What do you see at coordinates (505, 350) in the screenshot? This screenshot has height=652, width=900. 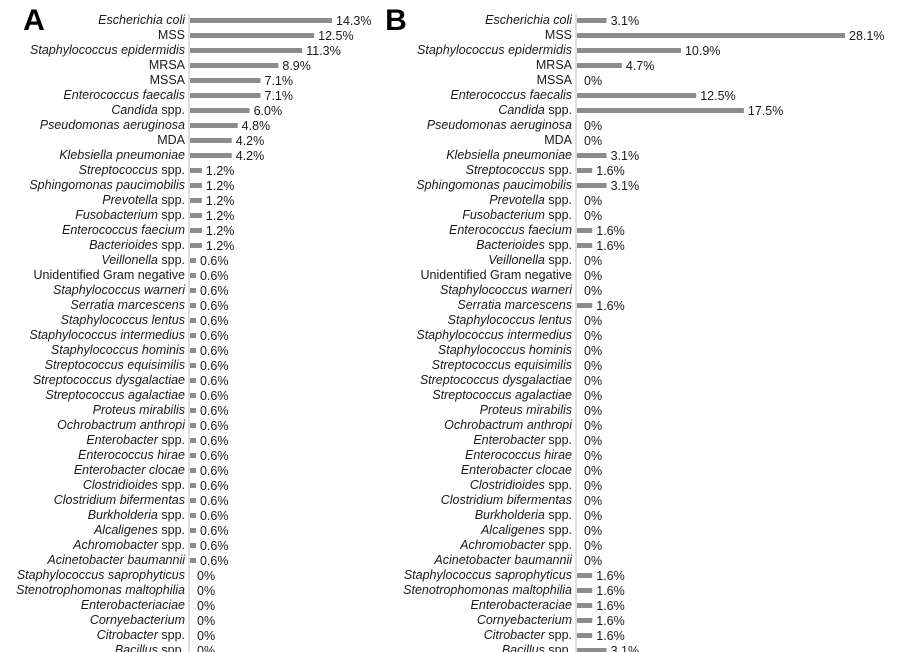 I see `category-label: Staphylococcus hominis` at bounding box center [505, 350].